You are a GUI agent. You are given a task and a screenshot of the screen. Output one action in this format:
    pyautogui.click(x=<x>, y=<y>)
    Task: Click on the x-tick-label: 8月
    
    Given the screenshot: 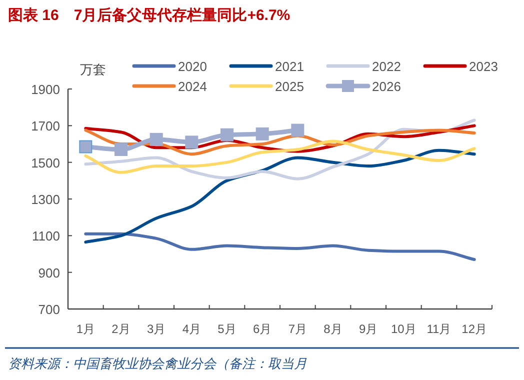 What is the action you would take?
    pyautogui.click(x=333, y=329)
    